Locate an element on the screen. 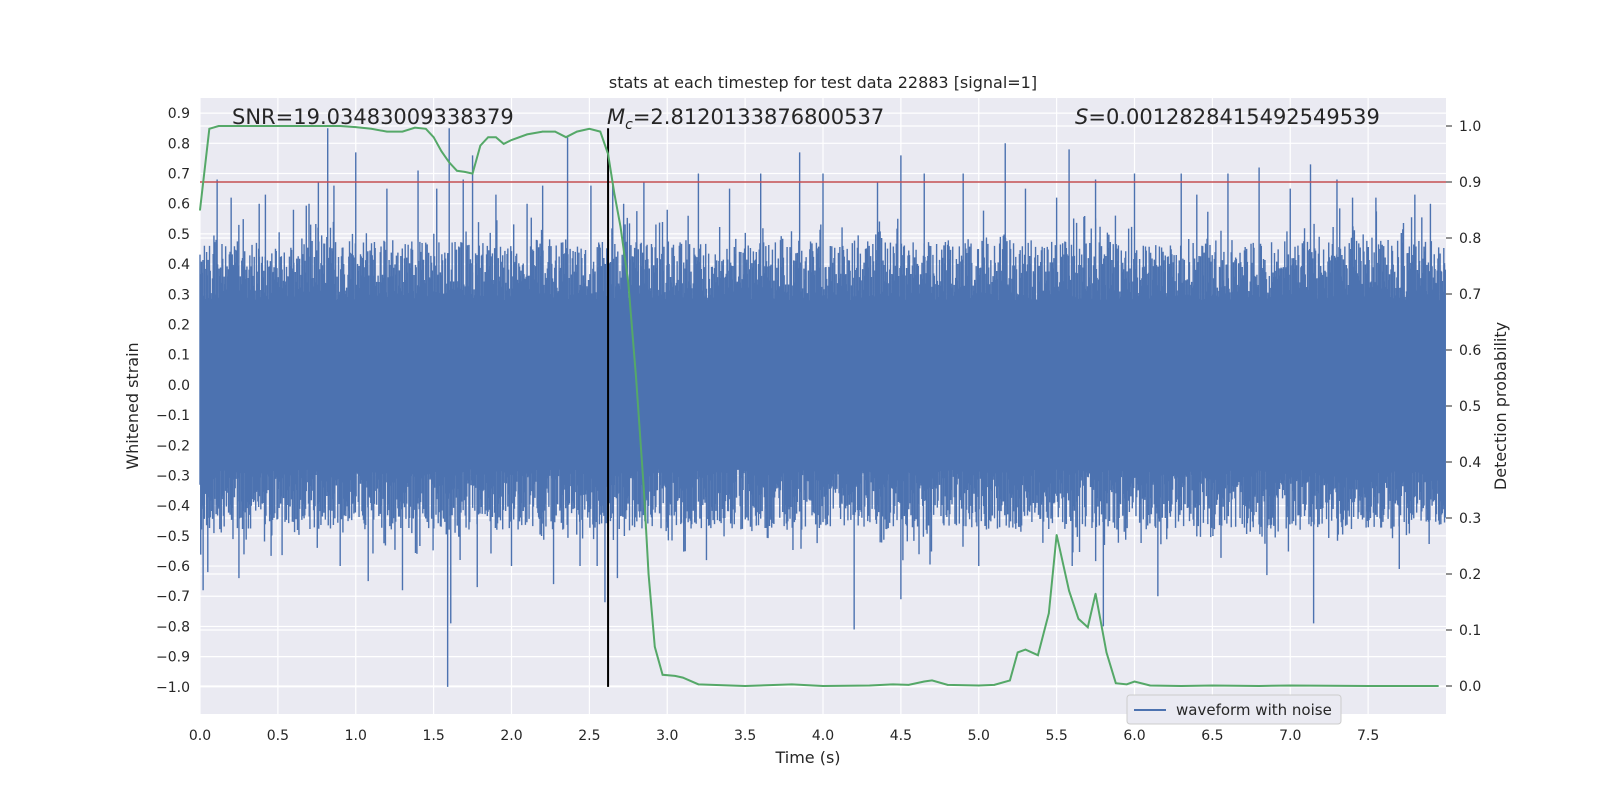  x-tick-label: 2.0 is located at coordinates (511, 736).